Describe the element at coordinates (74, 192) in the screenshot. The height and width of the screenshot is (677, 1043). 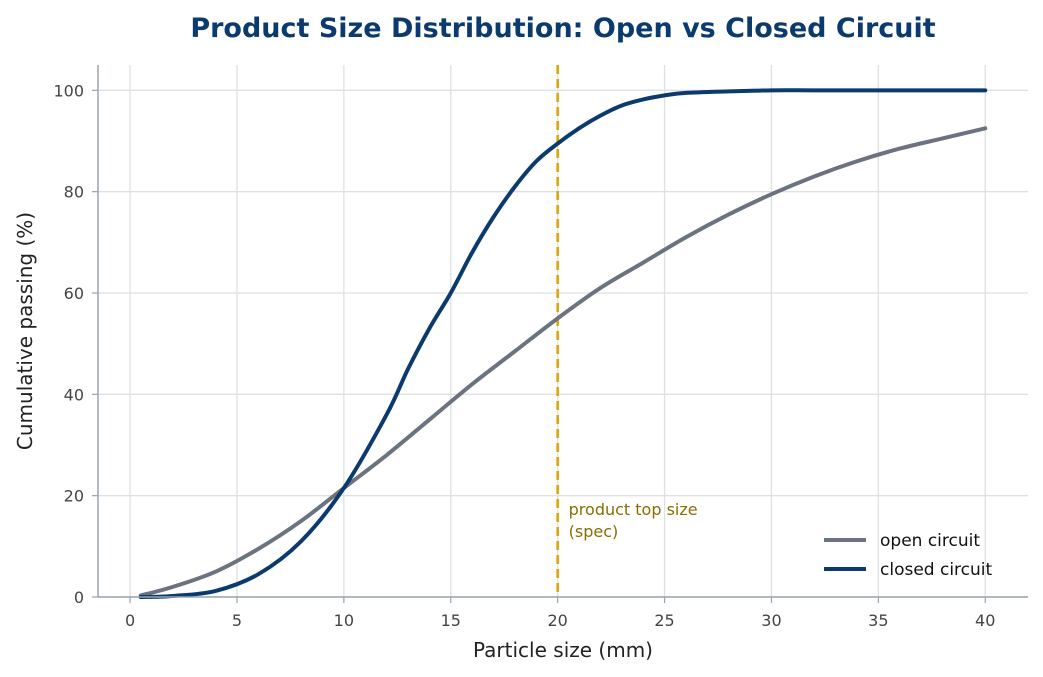
I see `y-tick-label: 80` at that location.